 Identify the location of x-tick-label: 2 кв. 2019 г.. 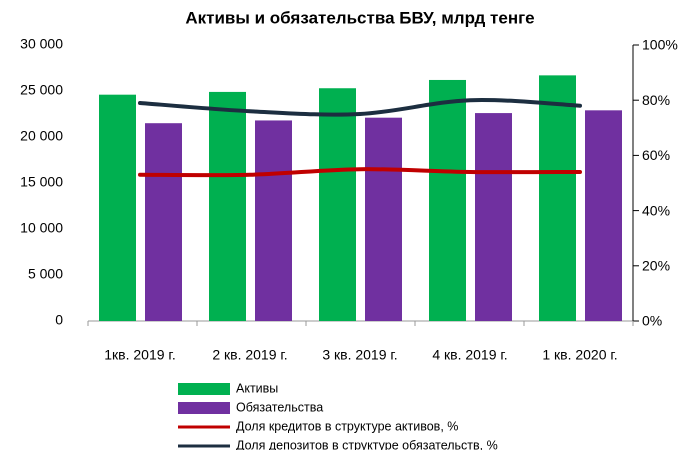
(249, 355).